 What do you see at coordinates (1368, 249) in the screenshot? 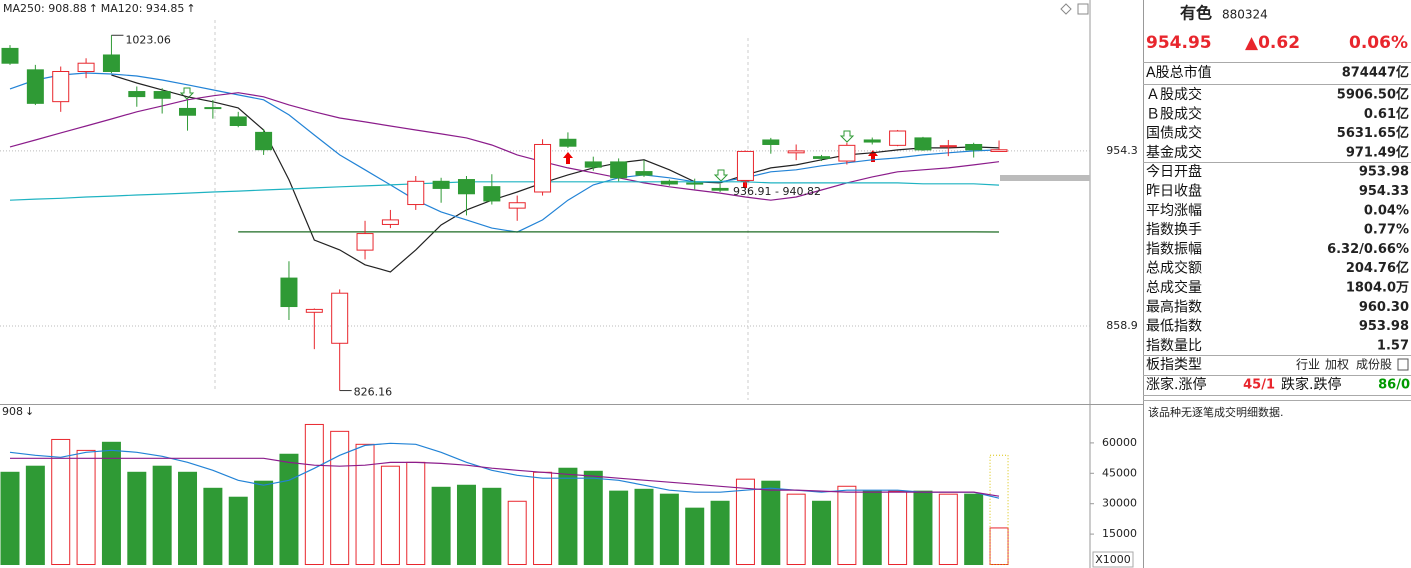
I see `stat-value: 6.32/0.66%` at bounding box center [1368, 249].